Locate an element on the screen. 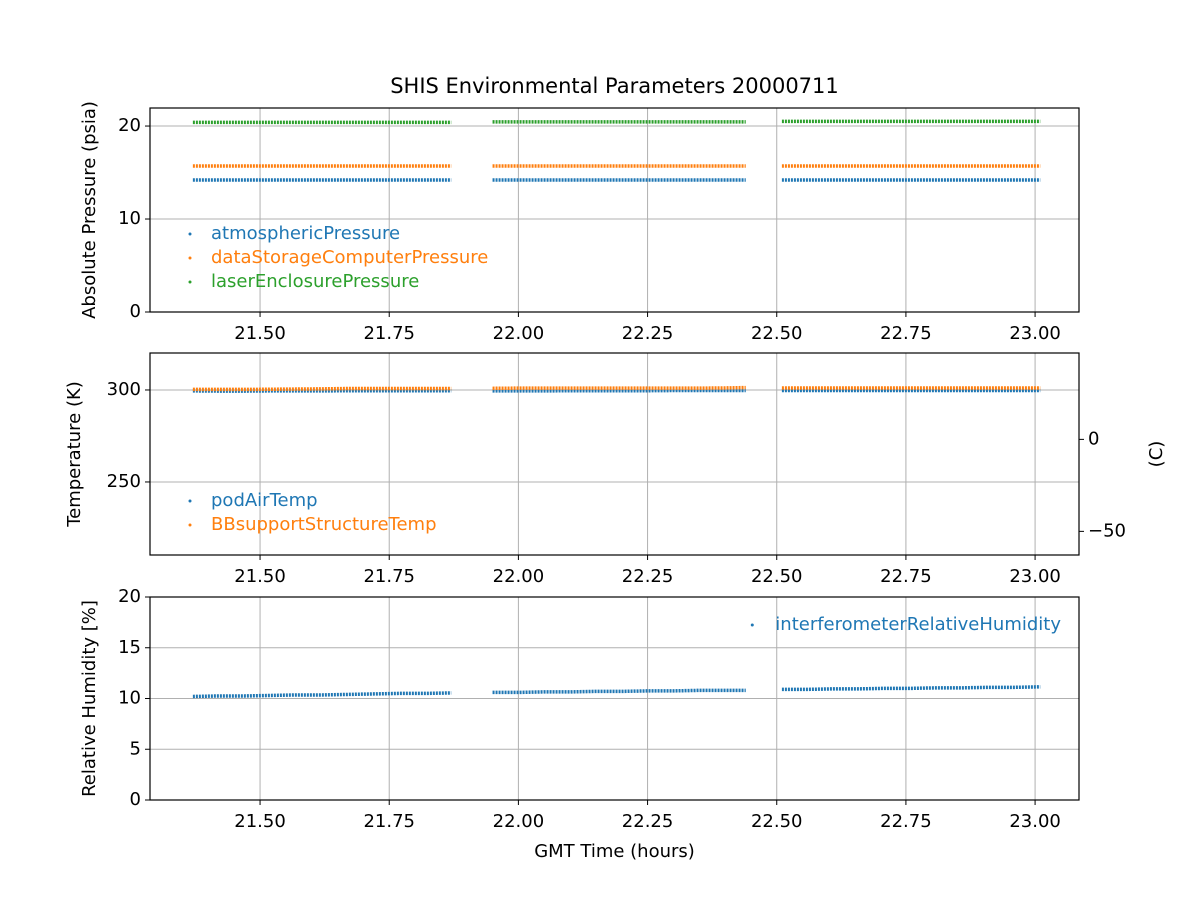  legend-label: laserEnclosurePressure is located at coordinates (315, 281).